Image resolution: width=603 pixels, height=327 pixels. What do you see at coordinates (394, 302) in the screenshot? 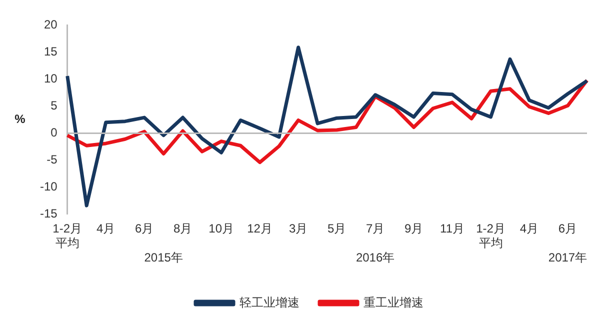
I see `legend-label: 重工业增速` at bounding box center [394, 302].